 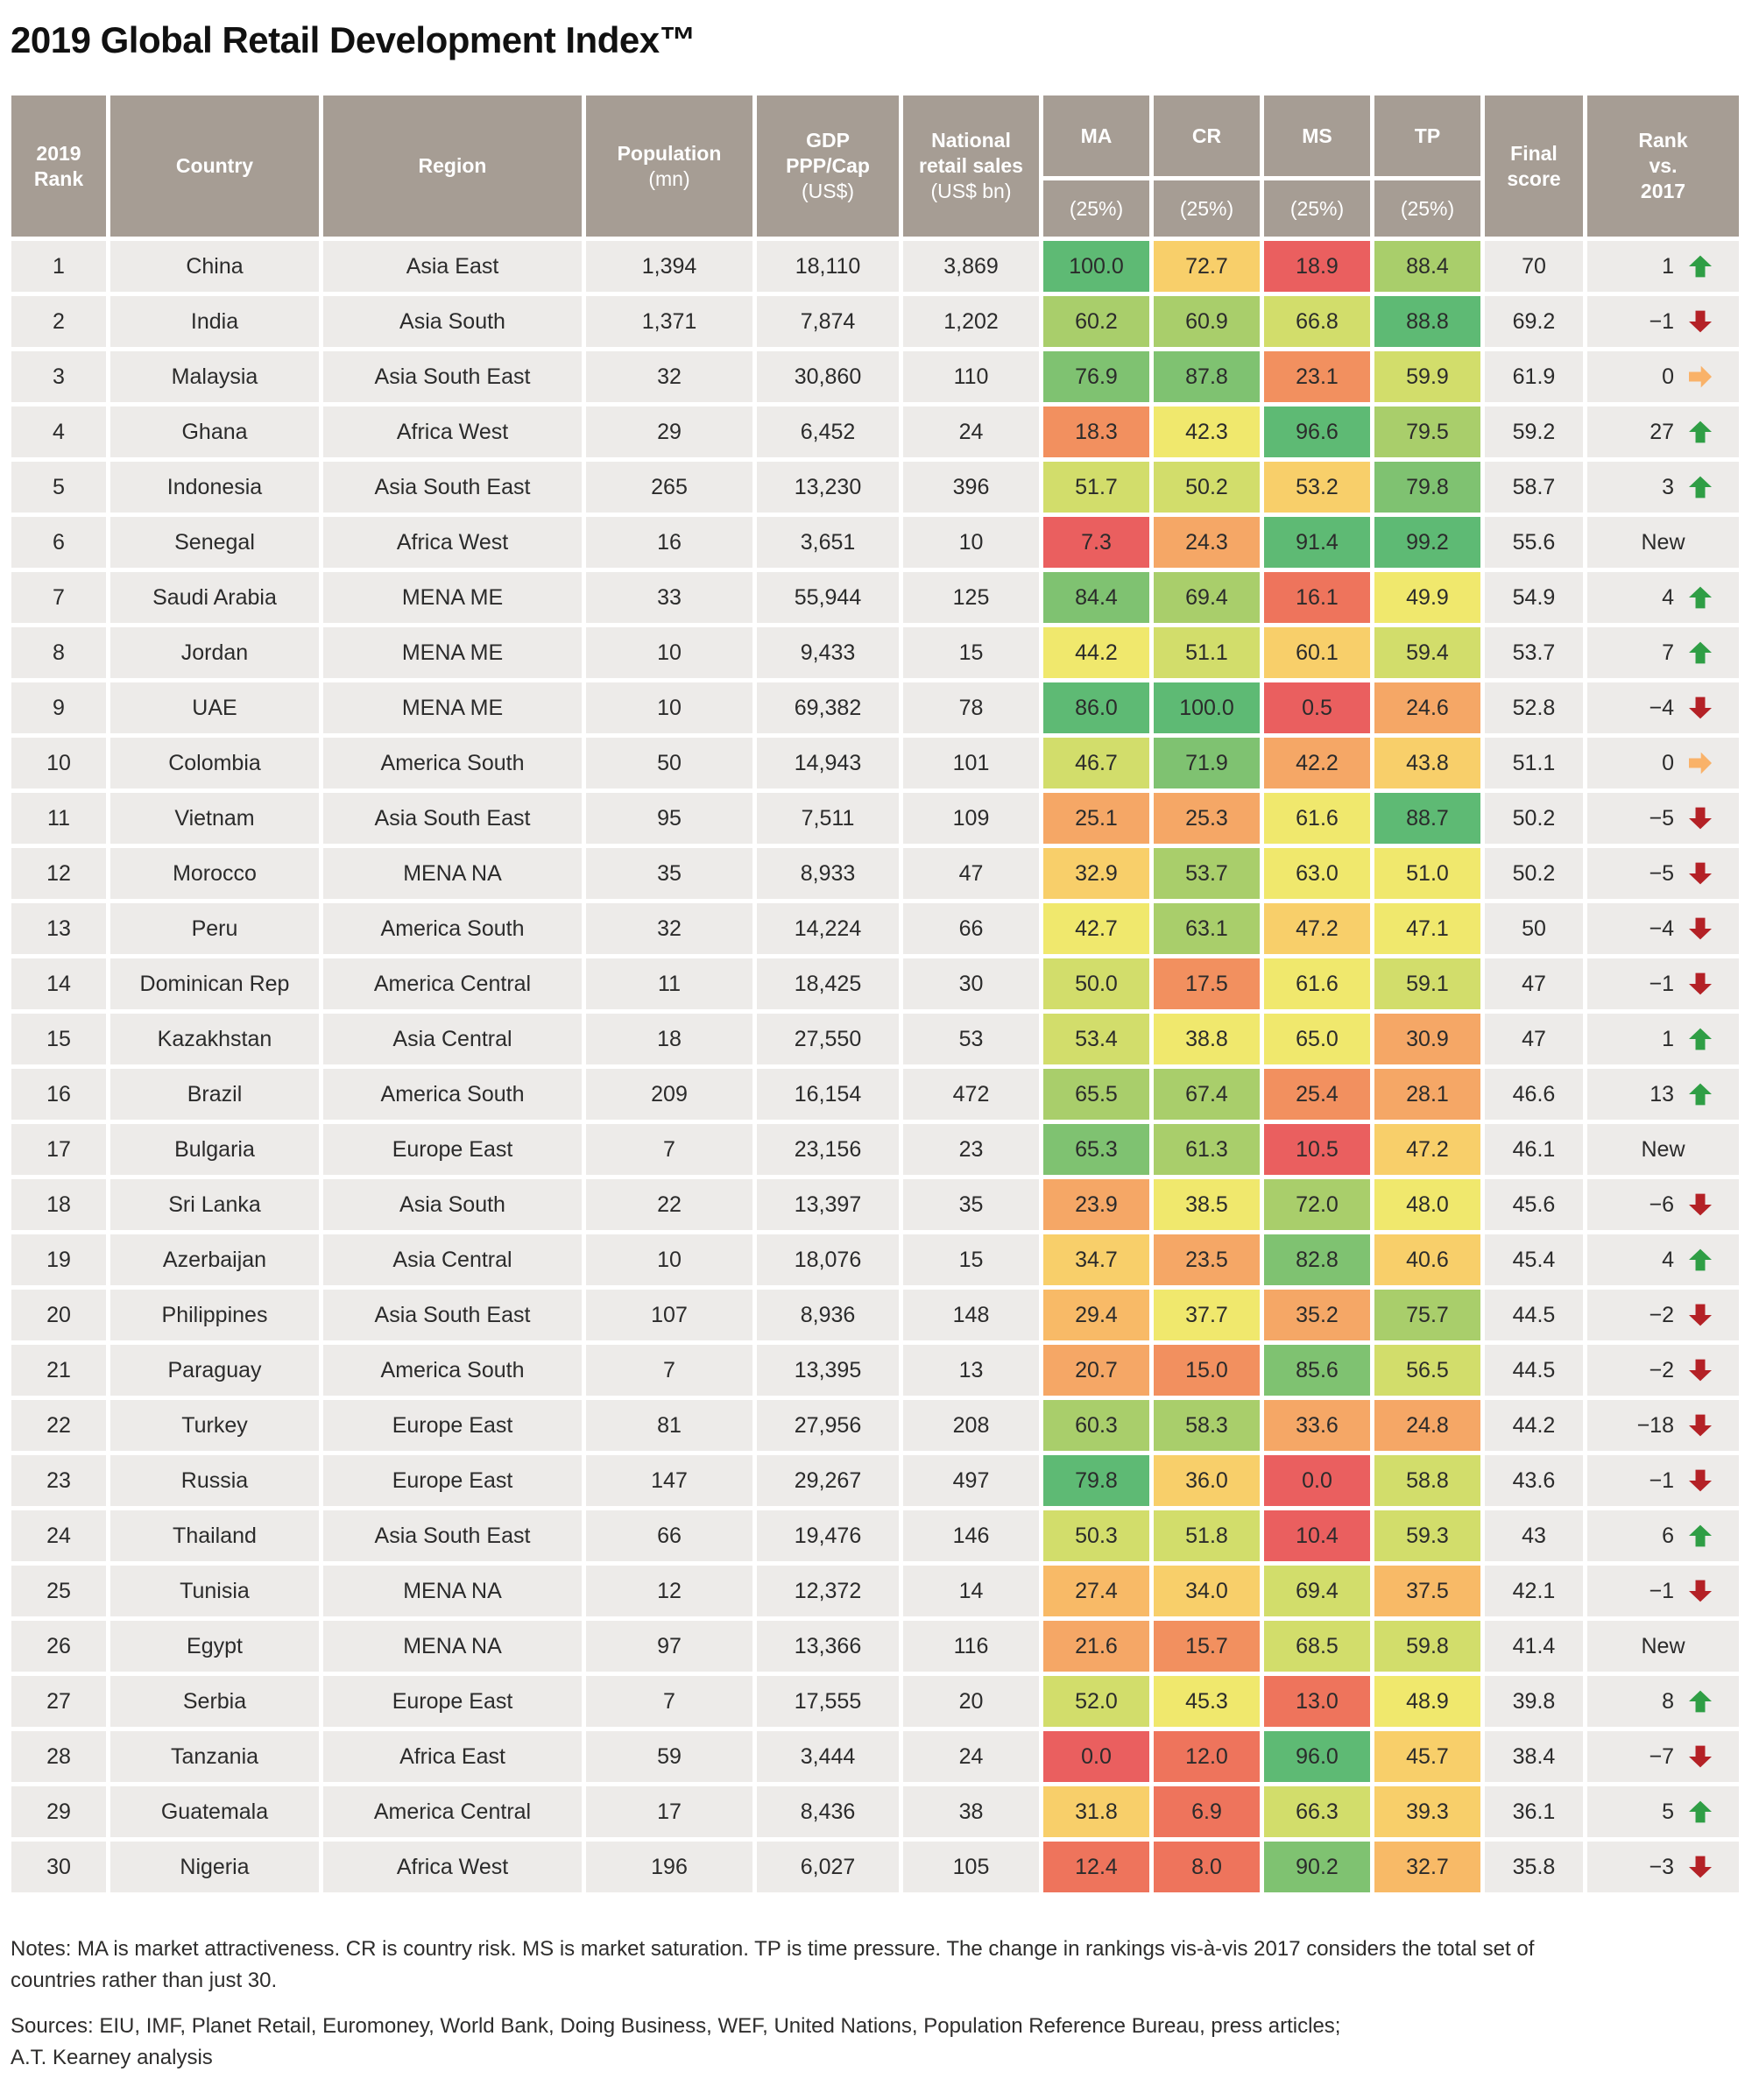 I want to click on col-header-final-score: Final score, so click(x=1534, y=166).